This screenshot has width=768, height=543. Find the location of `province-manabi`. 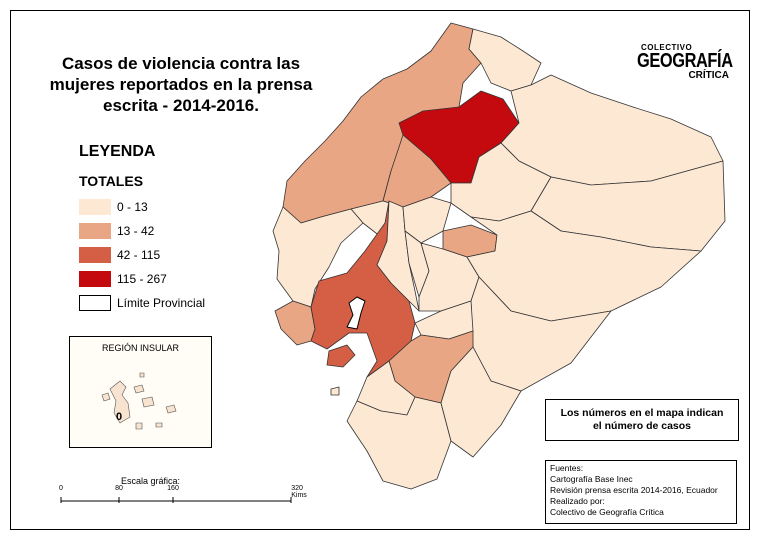

province-manabi is located at coordinates (318, 257).